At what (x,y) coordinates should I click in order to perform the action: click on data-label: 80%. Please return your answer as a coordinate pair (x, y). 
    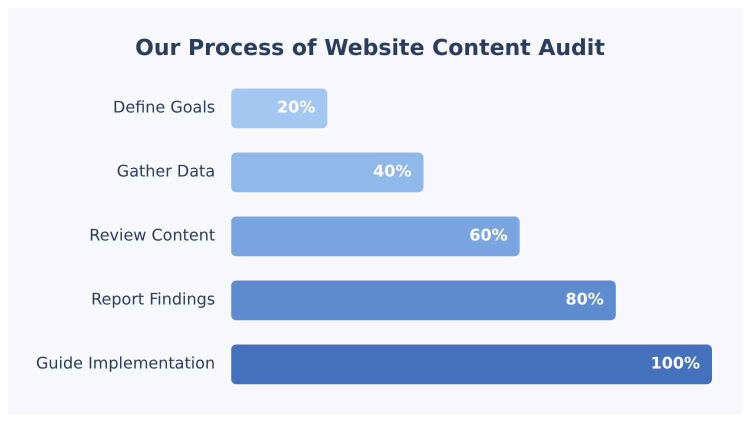
    Looking at the image, I should click on (585, 299).